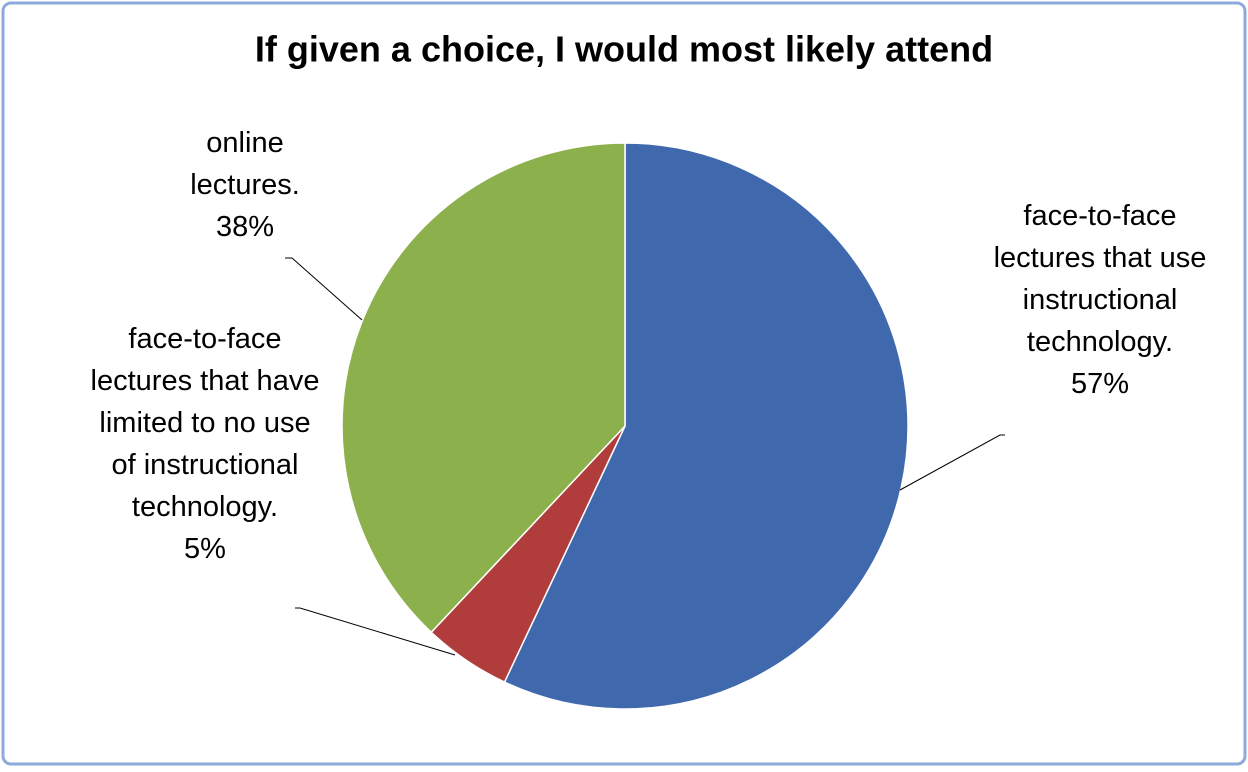 The height and width of the screenshot is (772, 1248). What do you see at coordinates (1100, 384) in the screenshot?
I see `value-label: 57%` at bounding box center [1100, 384].